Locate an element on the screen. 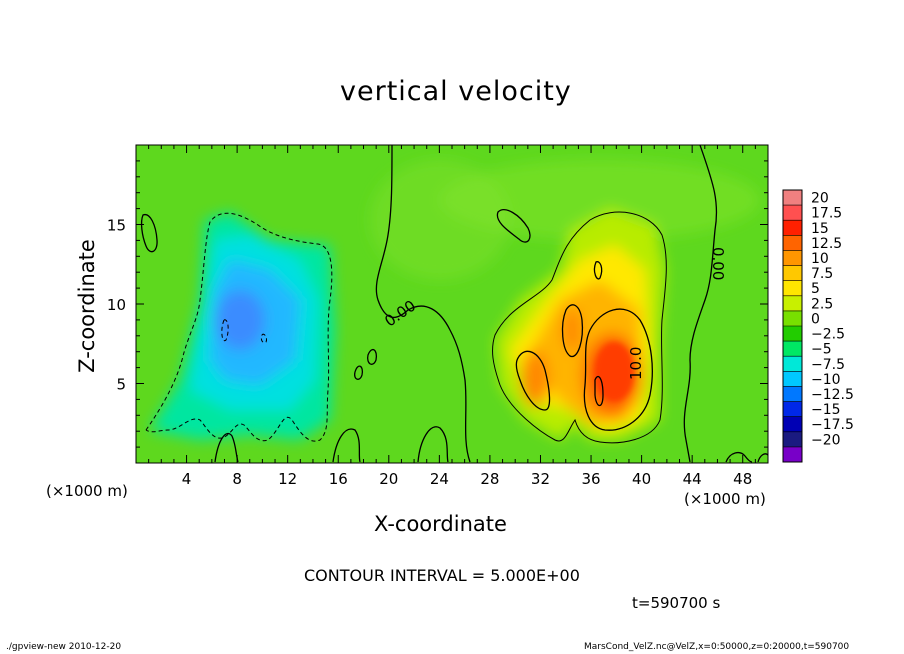 The image size is (904, 654). colorbar is located at coordinates (792, 326).